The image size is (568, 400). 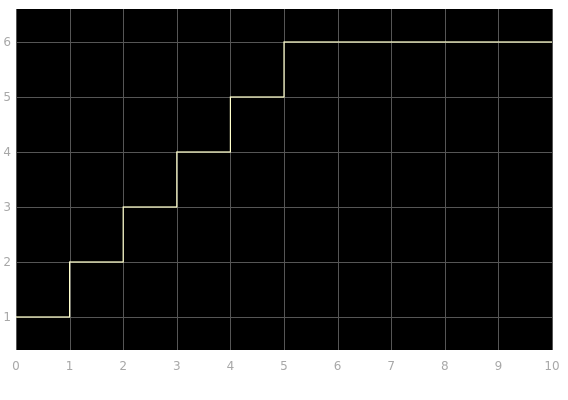 I want to click on x-tick-label: 1, so click(x=70, y=366).